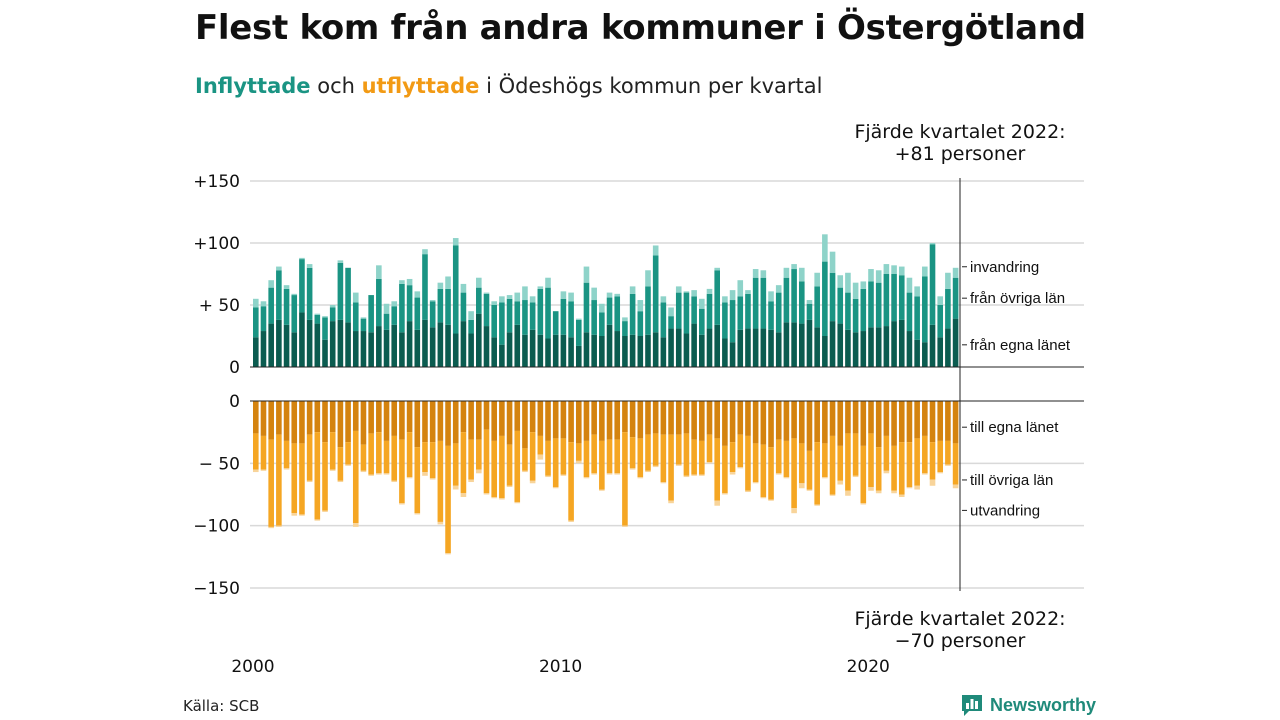 The height and width of the screenshot is (720, 1280). What do you see at coordinates (1028, 705) in the screenshot?
I see `newsworthy-logo: Newsworthy` at bounding box center [1028, 705].